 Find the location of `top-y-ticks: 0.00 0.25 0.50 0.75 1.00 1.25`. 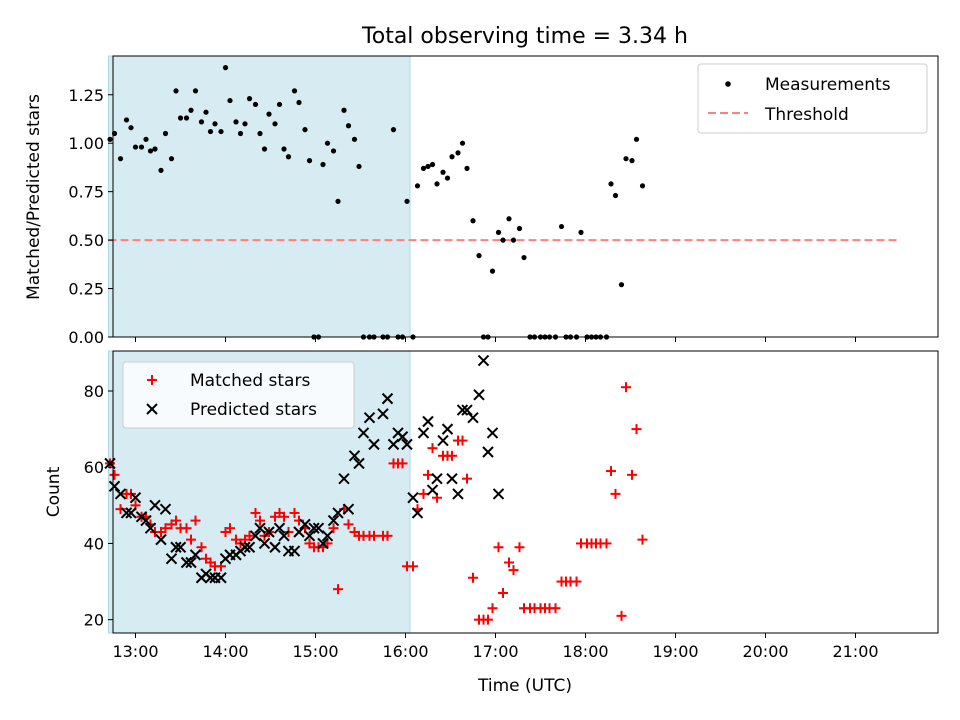

top-y-ticks: 0.00 0.25 0.50 0.75 1.00 1.25 is located at coordinates (90, 216).